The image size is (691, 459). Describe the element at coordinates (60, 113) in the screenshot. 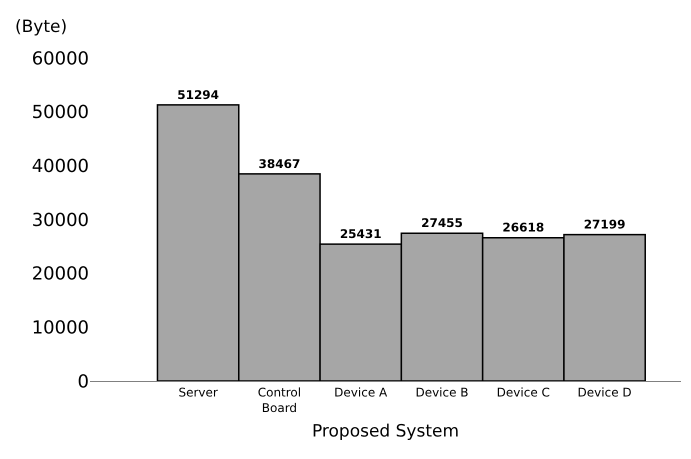

I see `y-tick-label: 50000` at that location.